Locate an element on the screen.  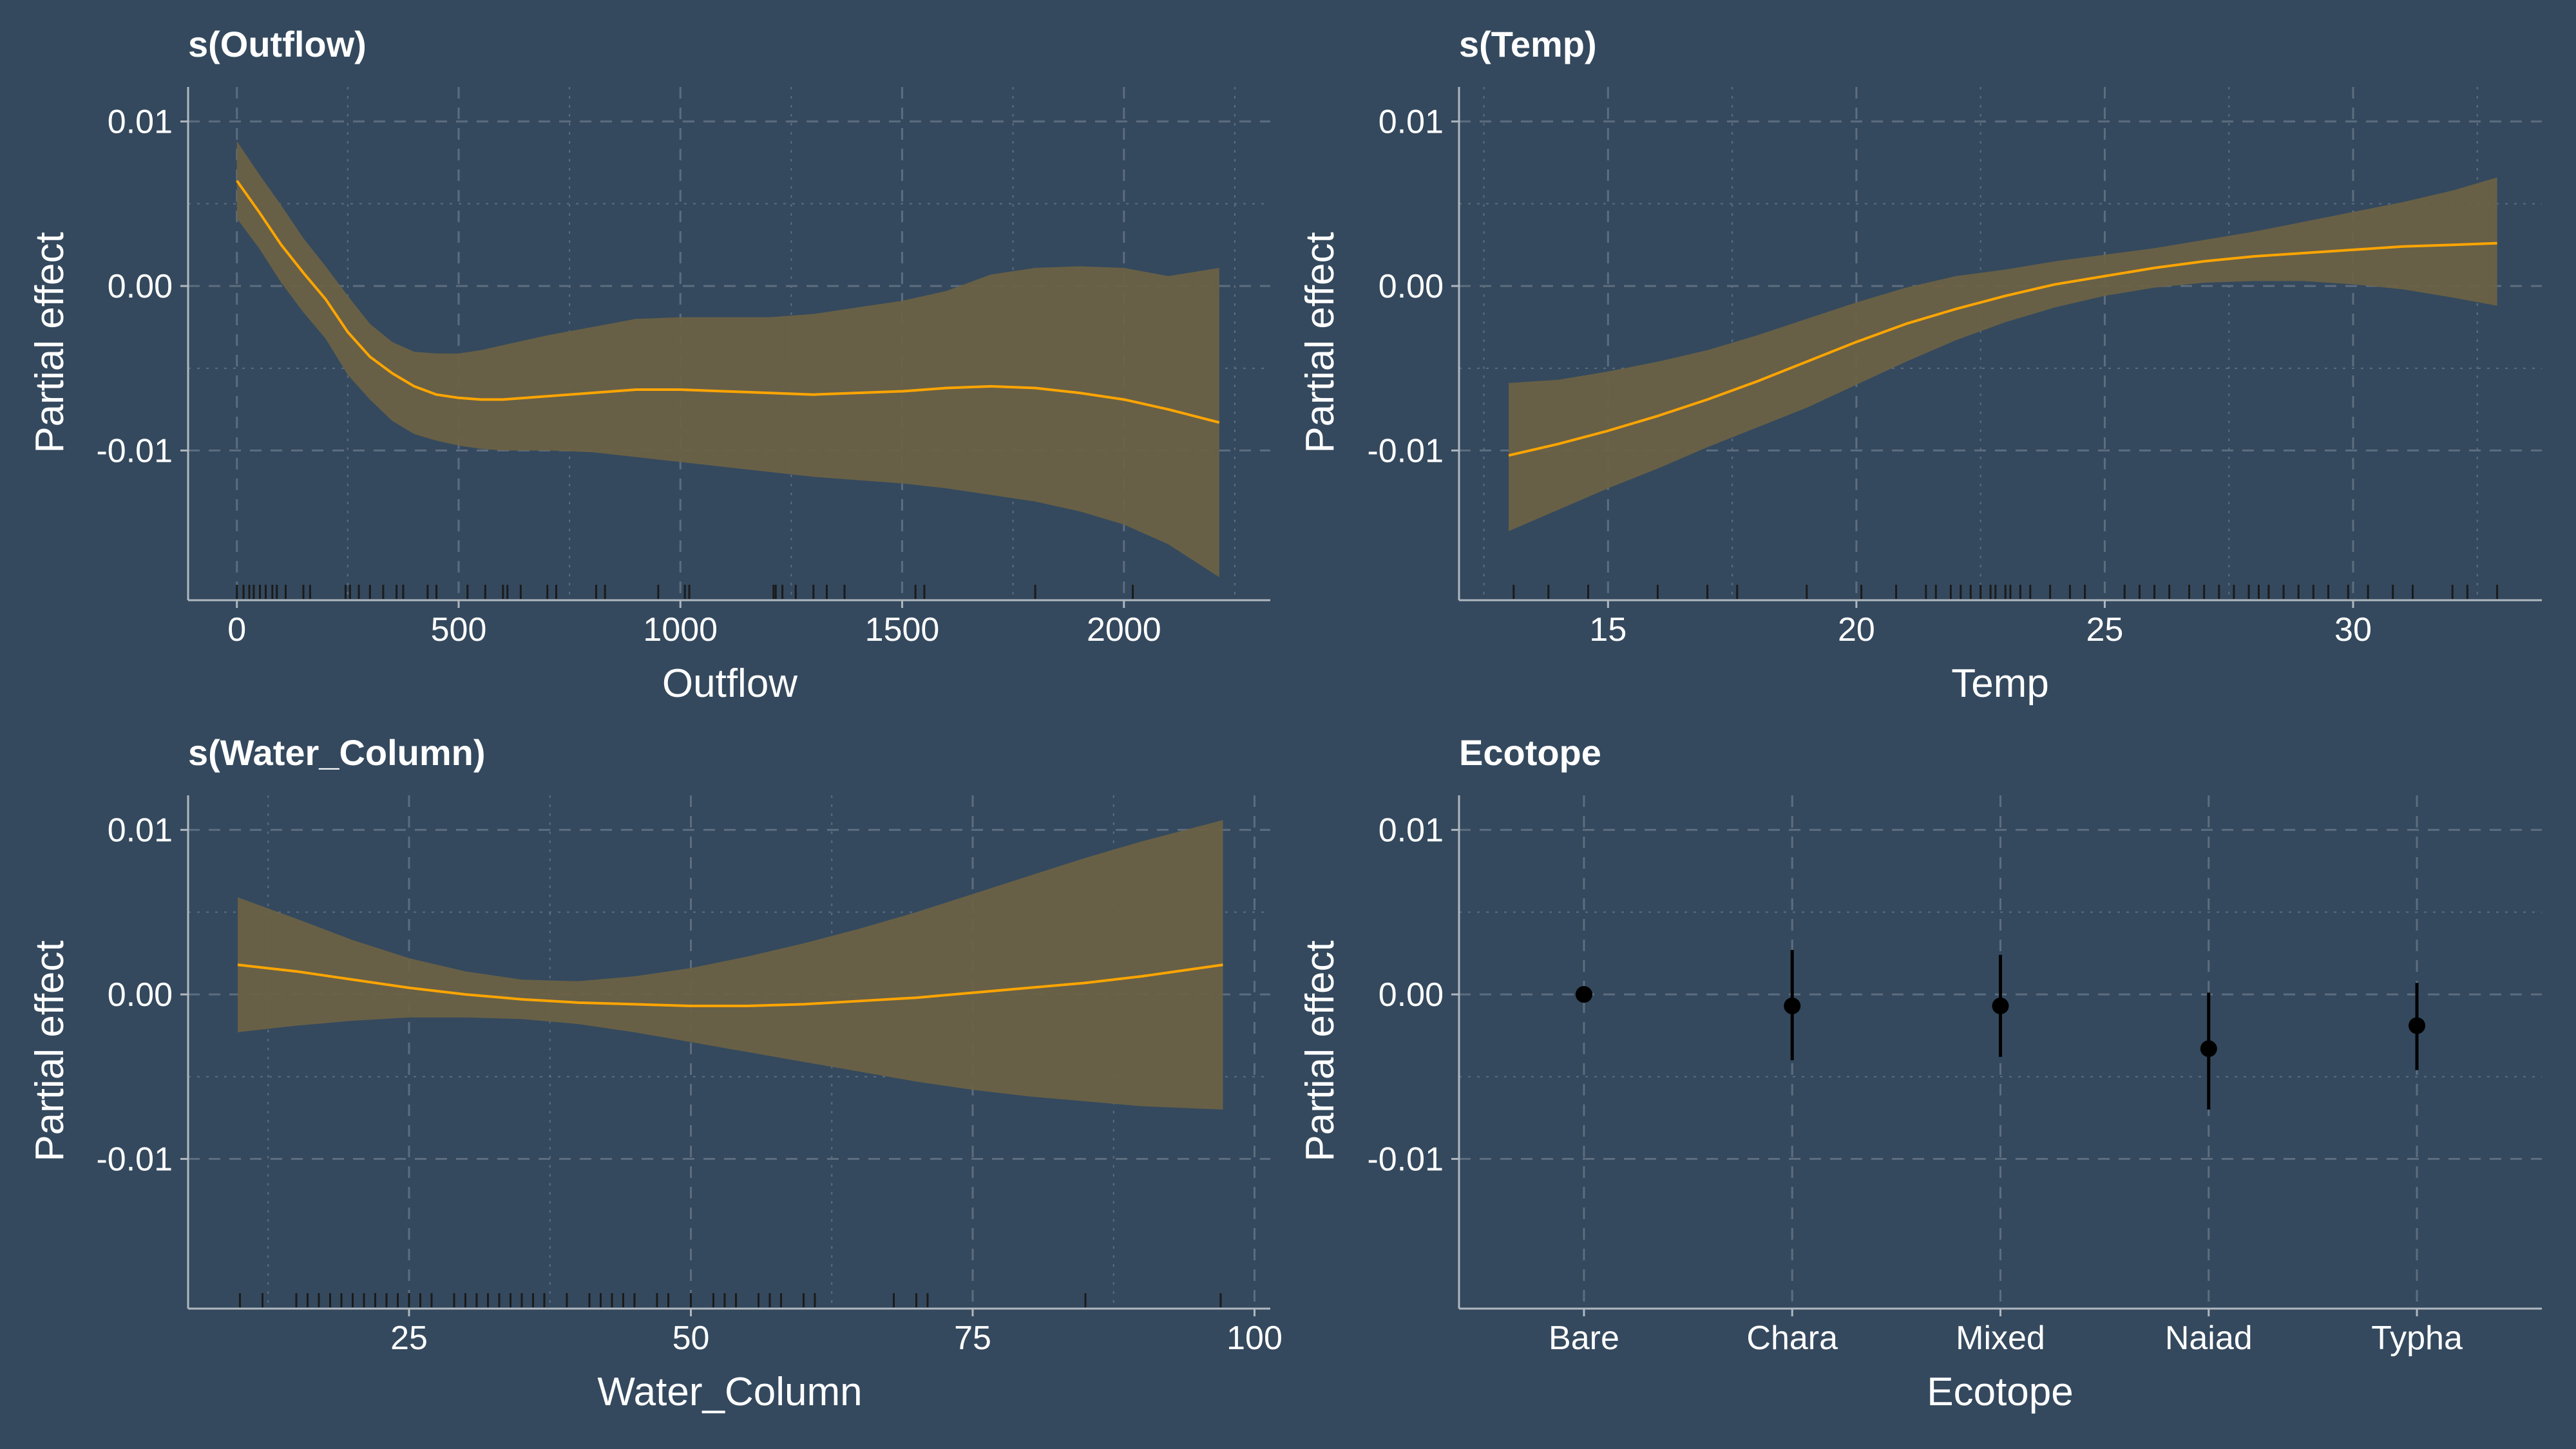
x-tick-label: 0 is located at coordinates (236, 630).